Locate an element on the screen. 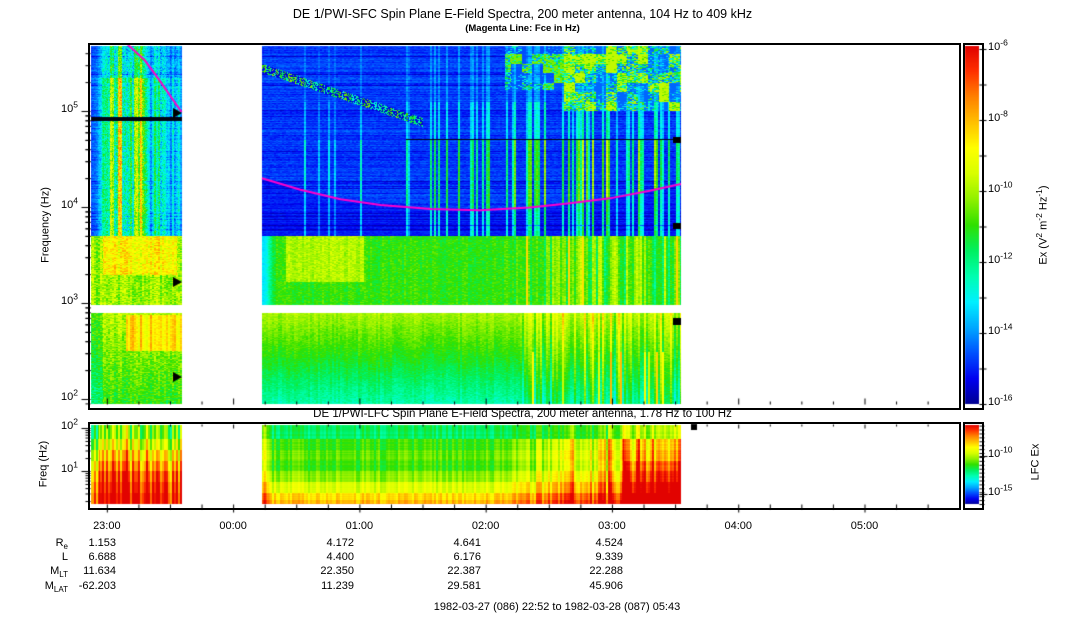 This screenshot has height=620, width=1083. lfc-colorbar-tick-label: 10-15 is located at coordinates (1011, 490).